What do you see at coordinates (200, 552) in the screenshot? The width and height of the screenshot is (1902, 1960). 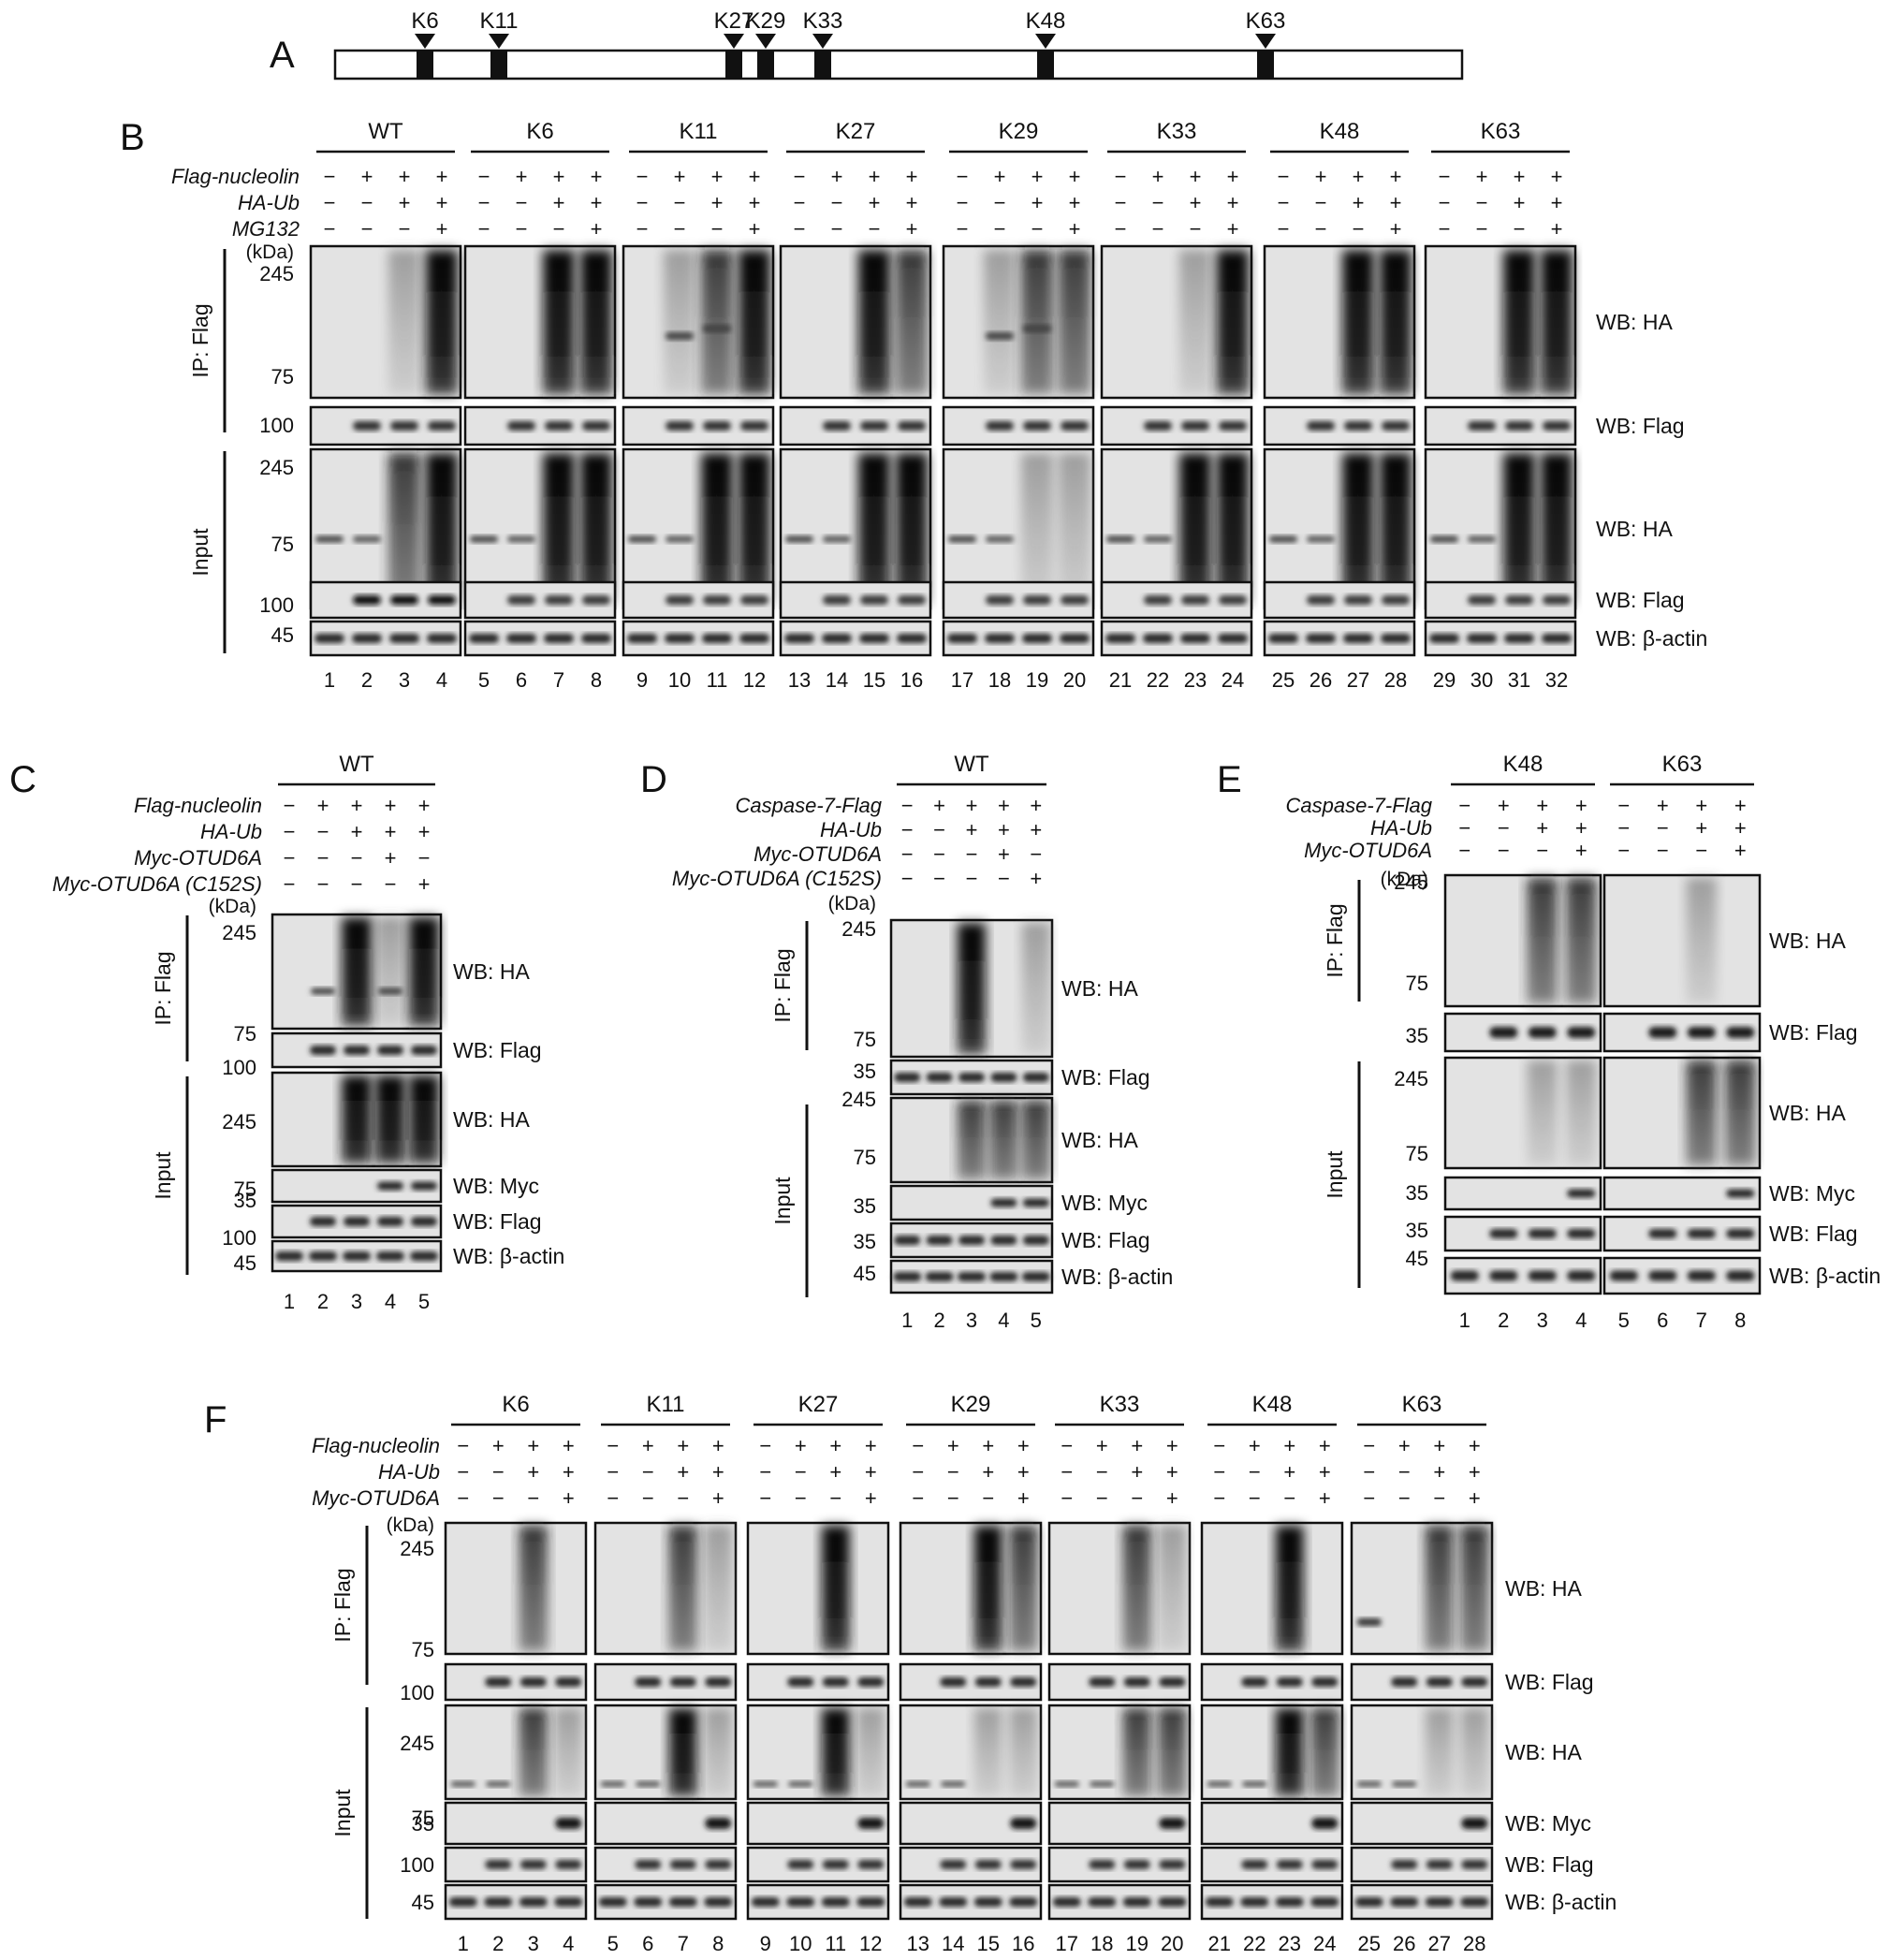 I see `section-label: Input` at bounding box center [200, 552].